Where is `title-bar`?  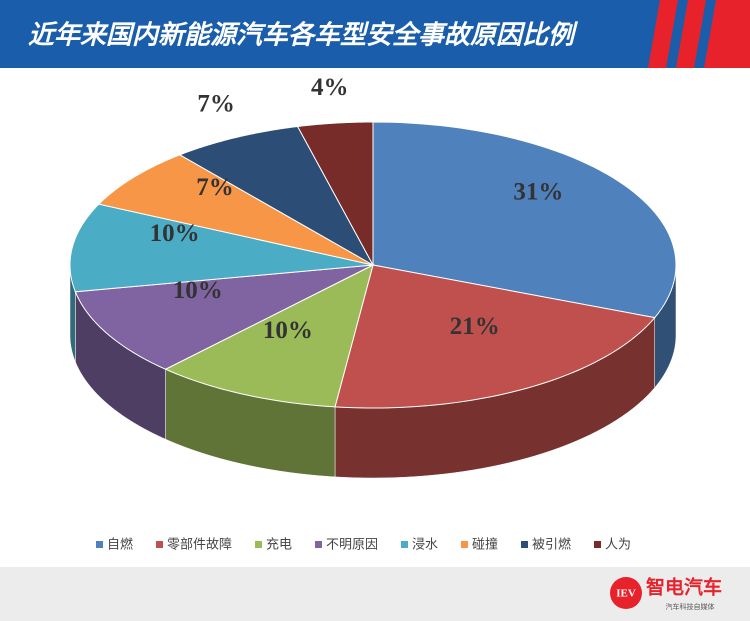 title-bar is located at coordinates (375, 34).